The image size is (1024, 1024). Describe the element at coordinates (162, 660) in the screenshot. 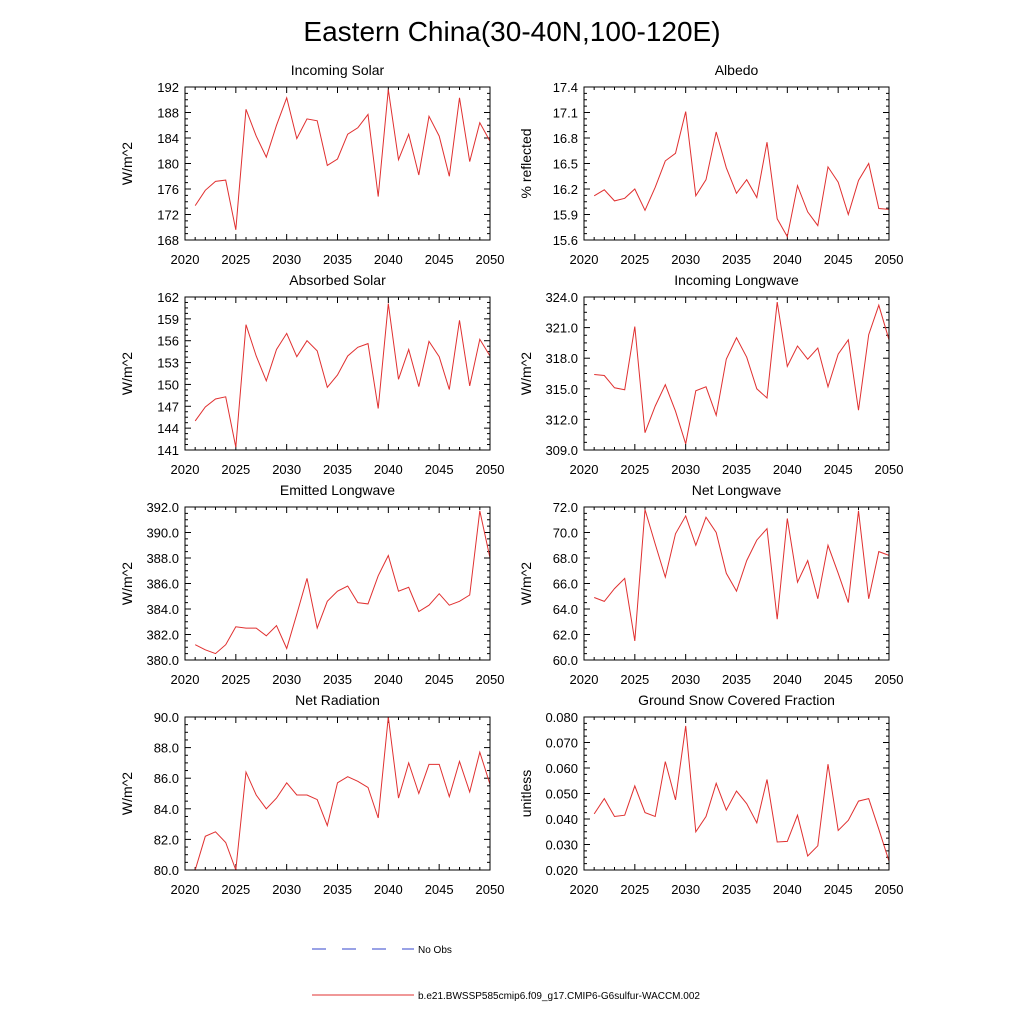

I see `y-tick-label: 380.0` at that location.